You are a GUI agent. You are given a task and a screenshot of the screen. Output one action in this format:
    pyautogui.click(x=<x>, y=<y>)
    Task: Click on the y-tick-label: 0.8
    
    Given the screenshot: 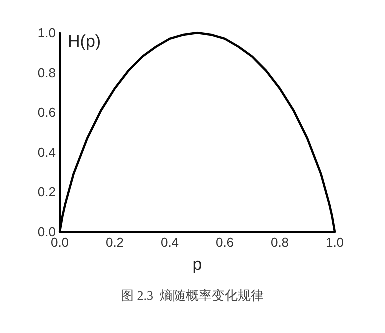 What is the action you would take?
    pyautogui.click(x=47, y=72)
    